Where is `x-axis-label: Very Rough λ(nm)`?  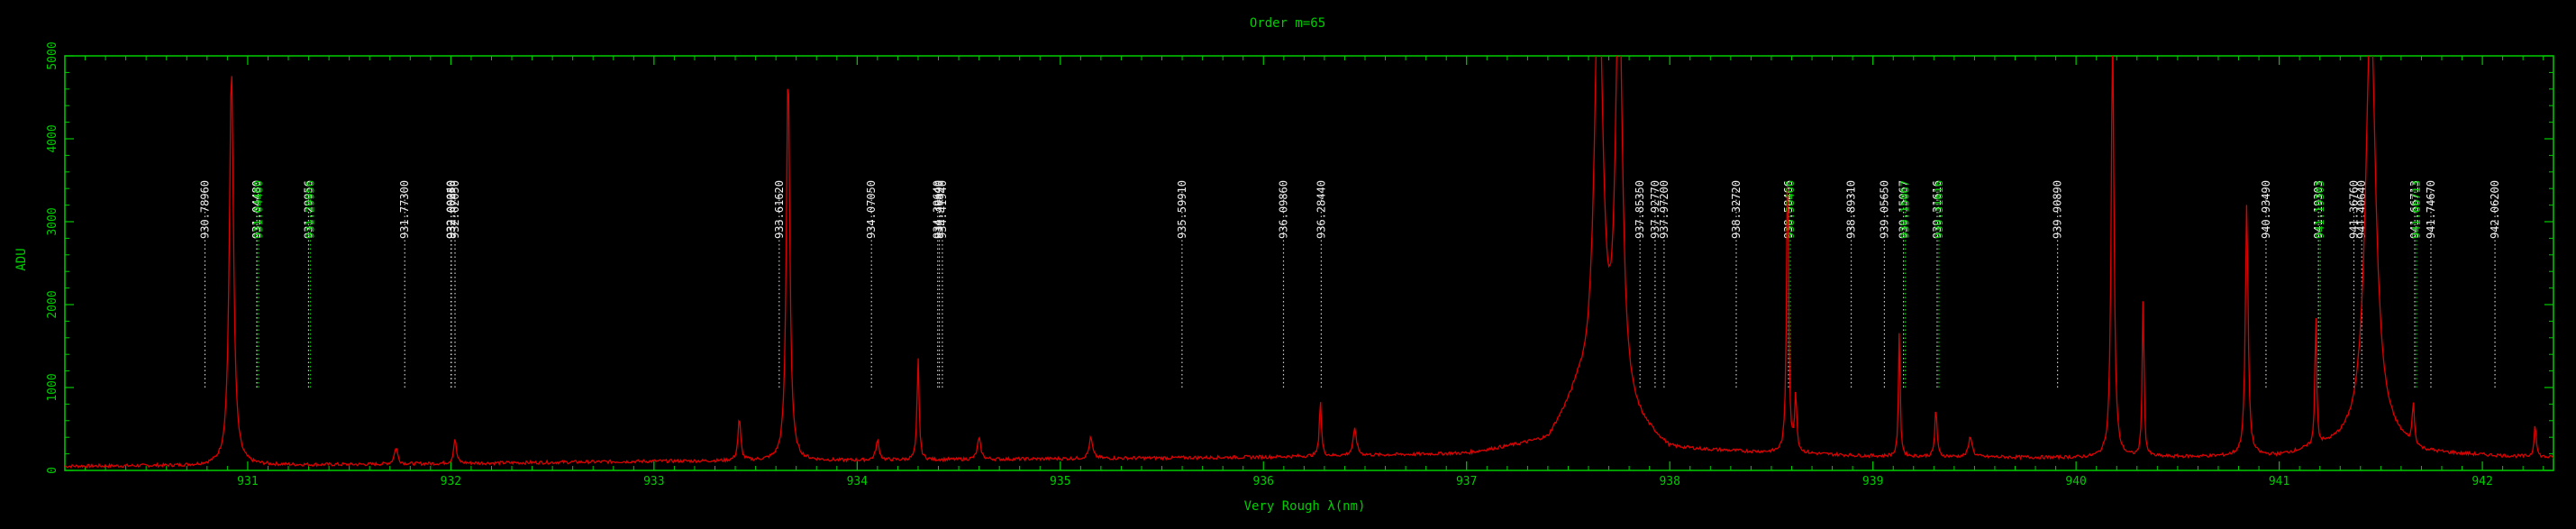
x-axis-label: Very Rough λ(nm) is located at coordinates (1305, 506).